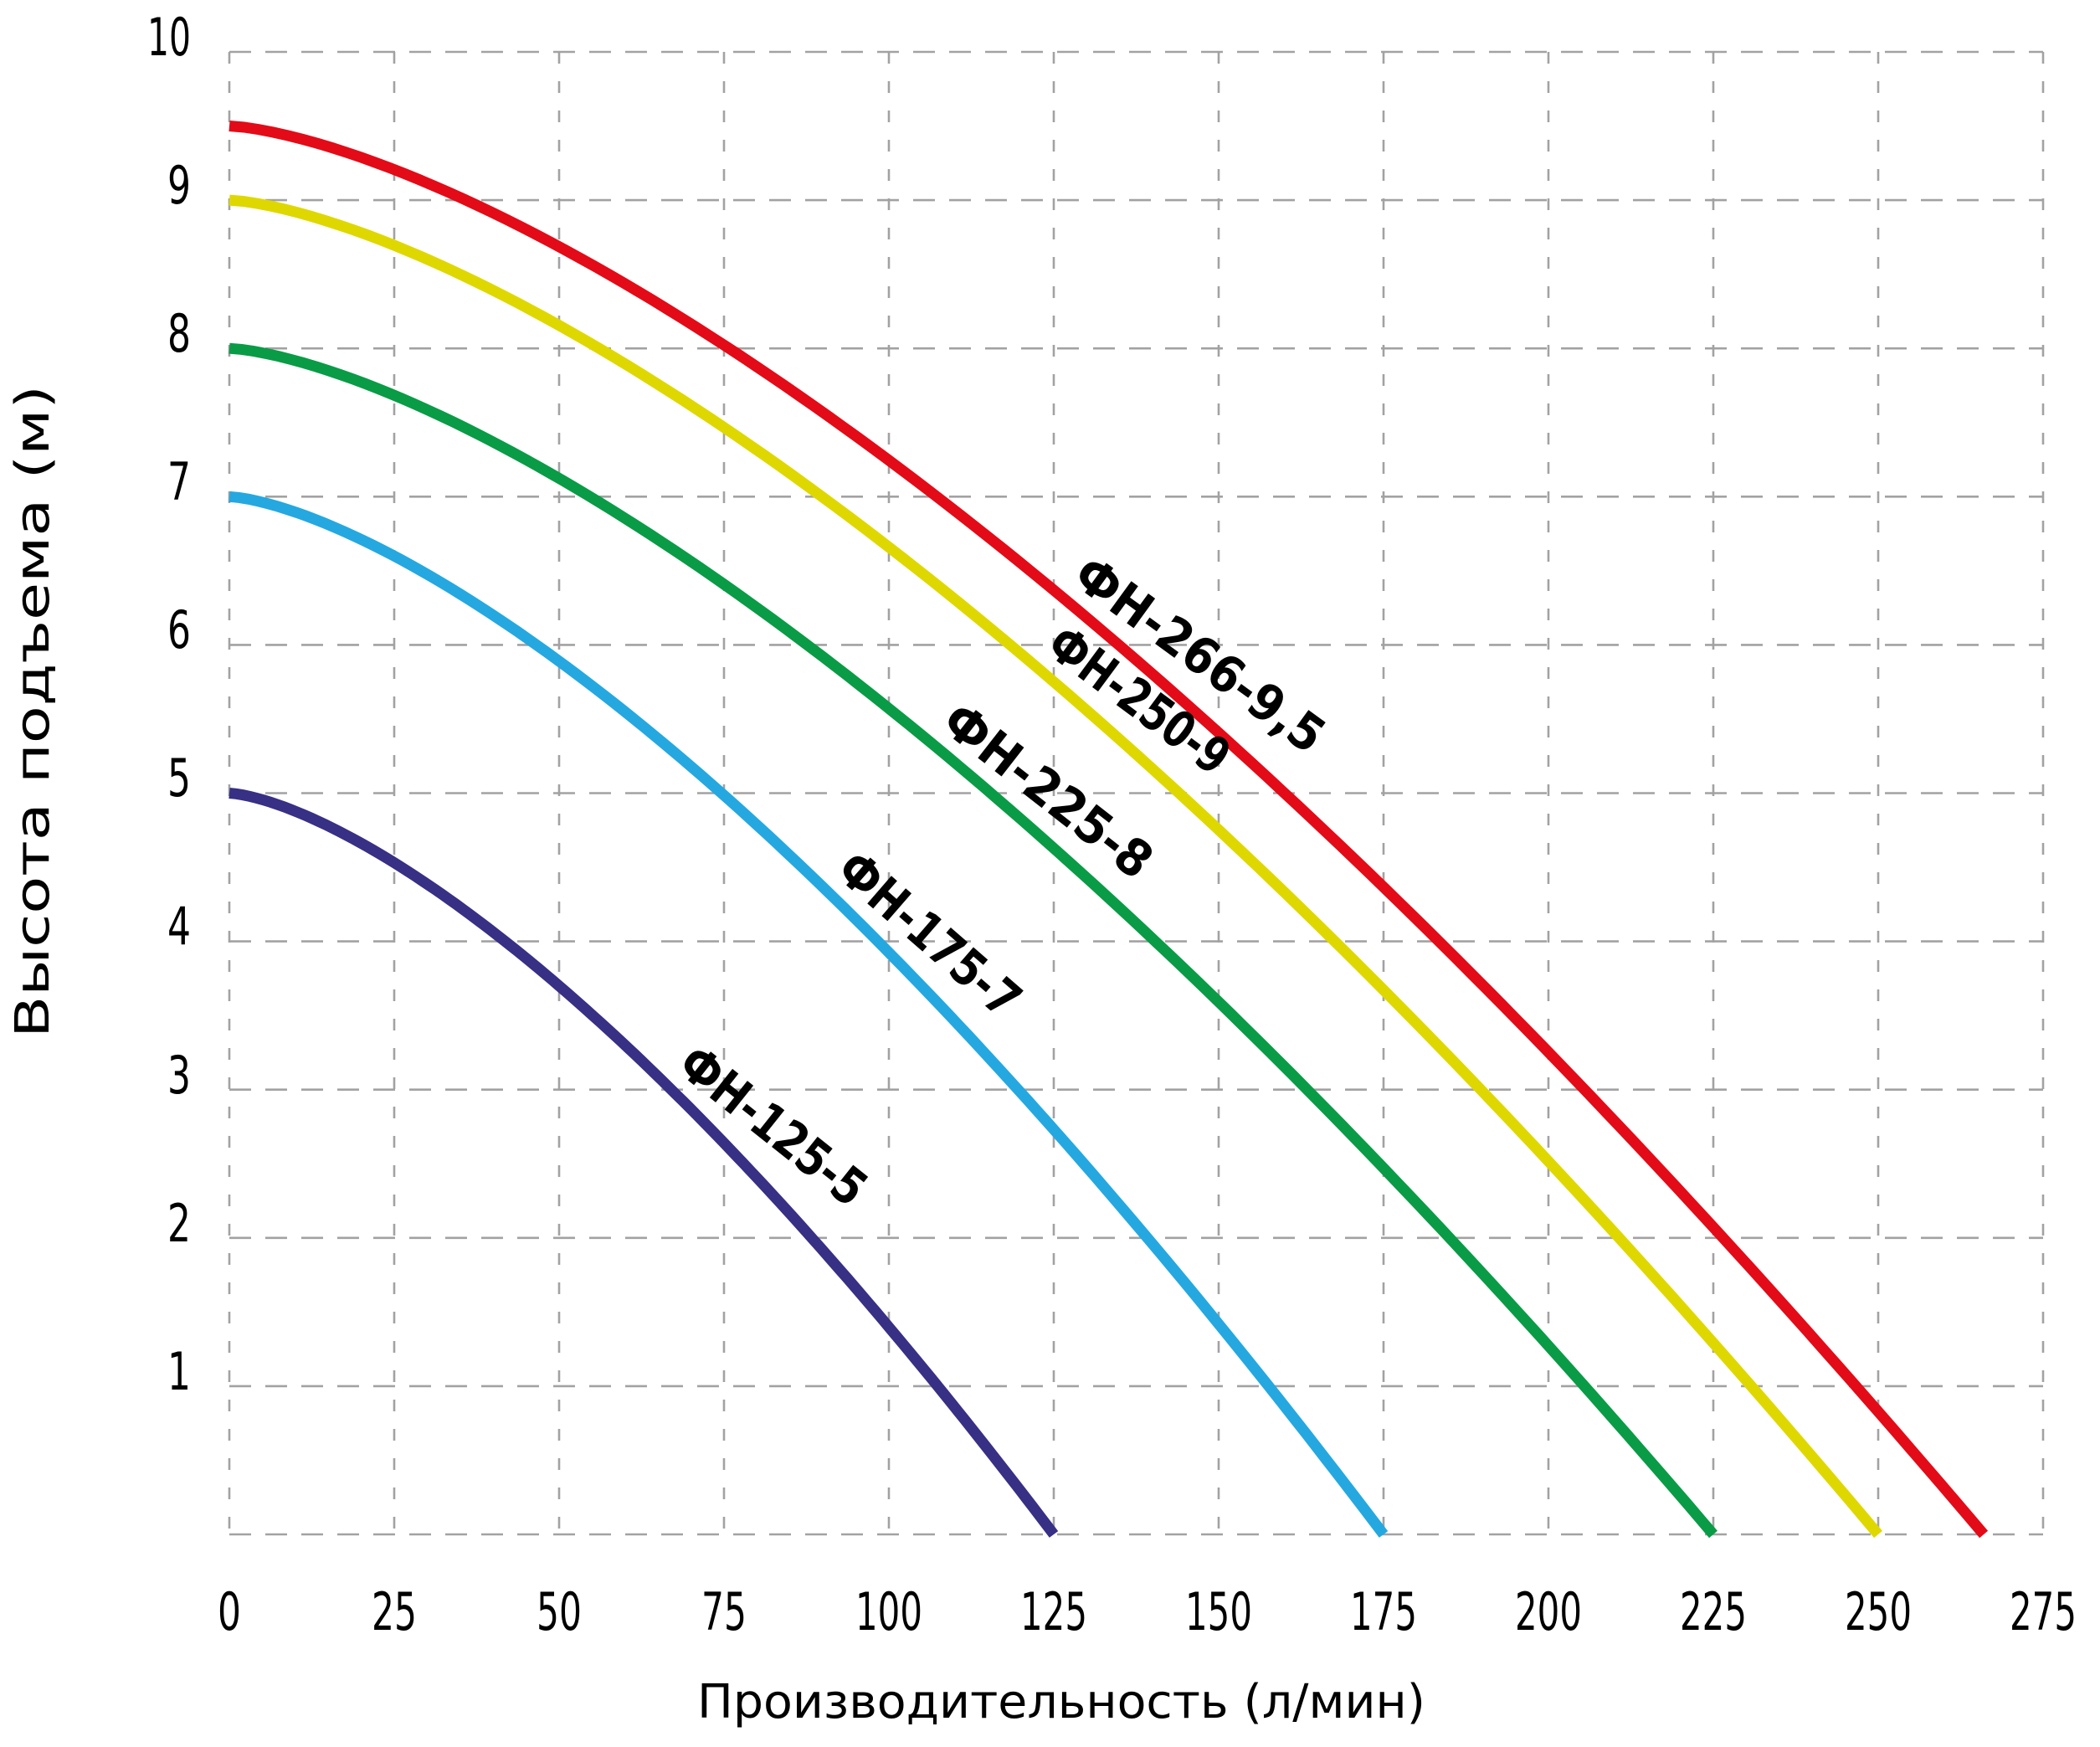 The height and width of the screenshot is (1747, 2100). Describe the element at coordinates (179, 926) in the screenshot. I see `y-tick-4: 4` at that location.